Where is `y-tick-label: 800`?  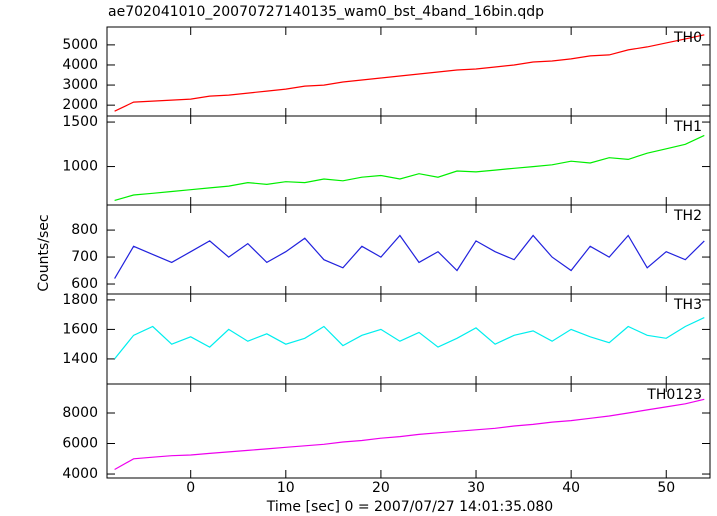 y-tick-label: 800 is located at coordinates (84, 230).